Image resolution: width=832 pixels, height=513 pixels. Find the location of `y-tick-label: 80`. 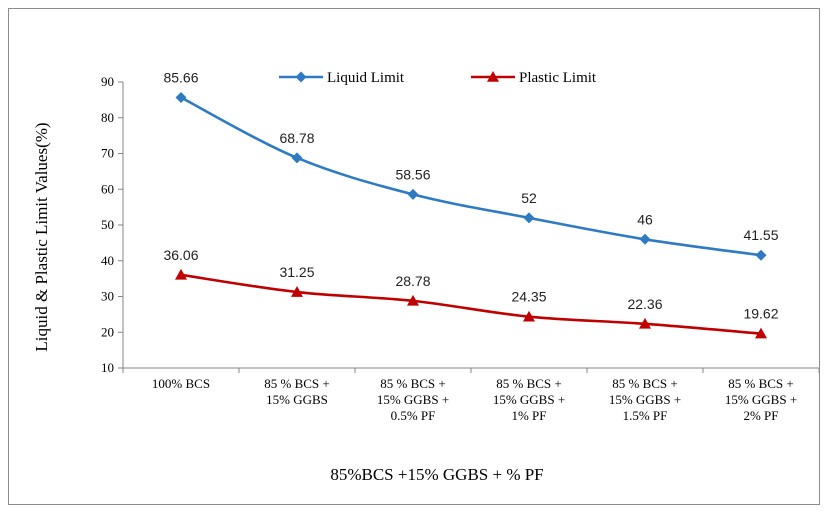

y-tick-label: 80 is located at coordinates (107, 117).